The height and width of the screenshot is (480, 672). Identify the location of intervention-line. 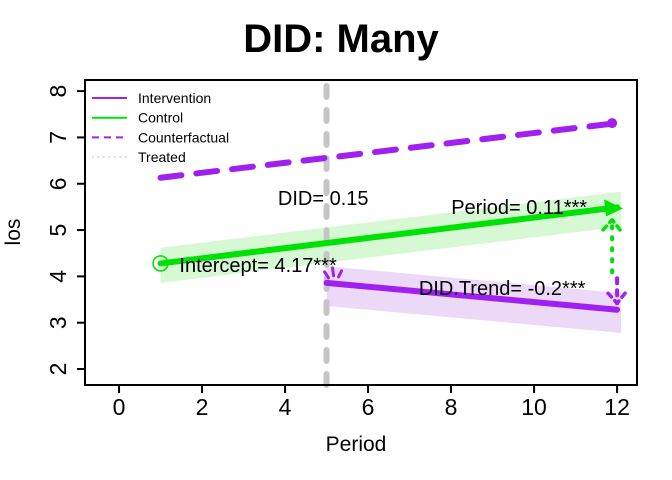
(472, 296).